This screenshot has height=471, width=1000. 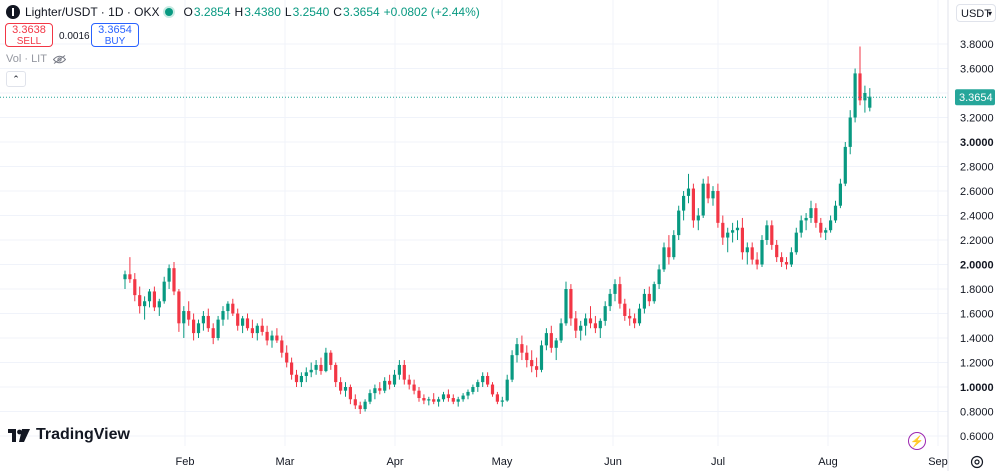 What do you see at coordinates (977, 192) in the screenshot?
I see `y-tick-label: 2.6000` at bounding box center [977, 192].